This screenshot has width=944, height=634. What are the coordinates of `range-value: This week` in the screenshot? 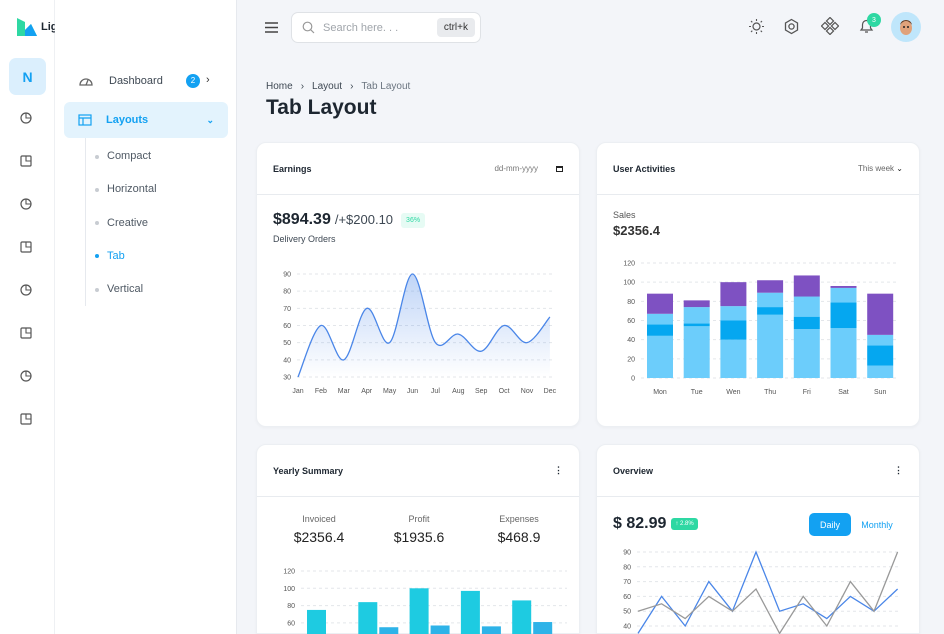 It's located at (876, 168).